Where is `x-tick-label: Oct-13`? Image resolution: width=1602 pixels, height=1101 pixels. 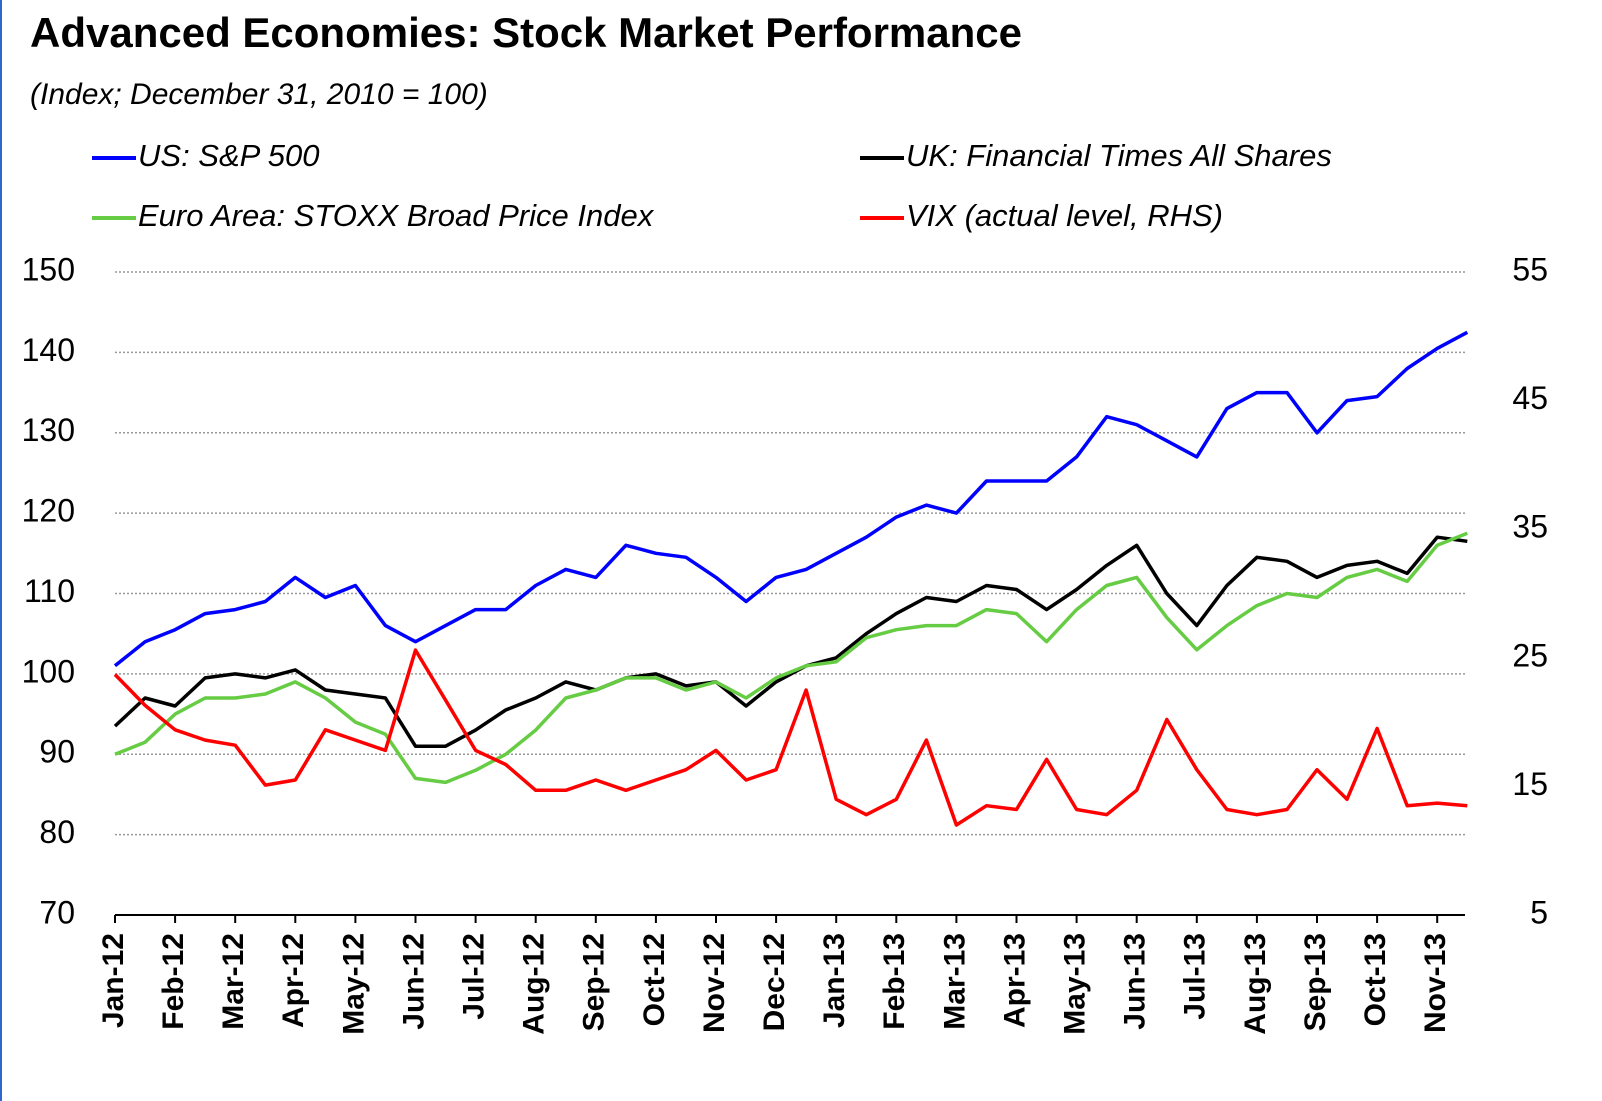 x-tick-label: Oct-13 is located at coordinates (1375, 979).